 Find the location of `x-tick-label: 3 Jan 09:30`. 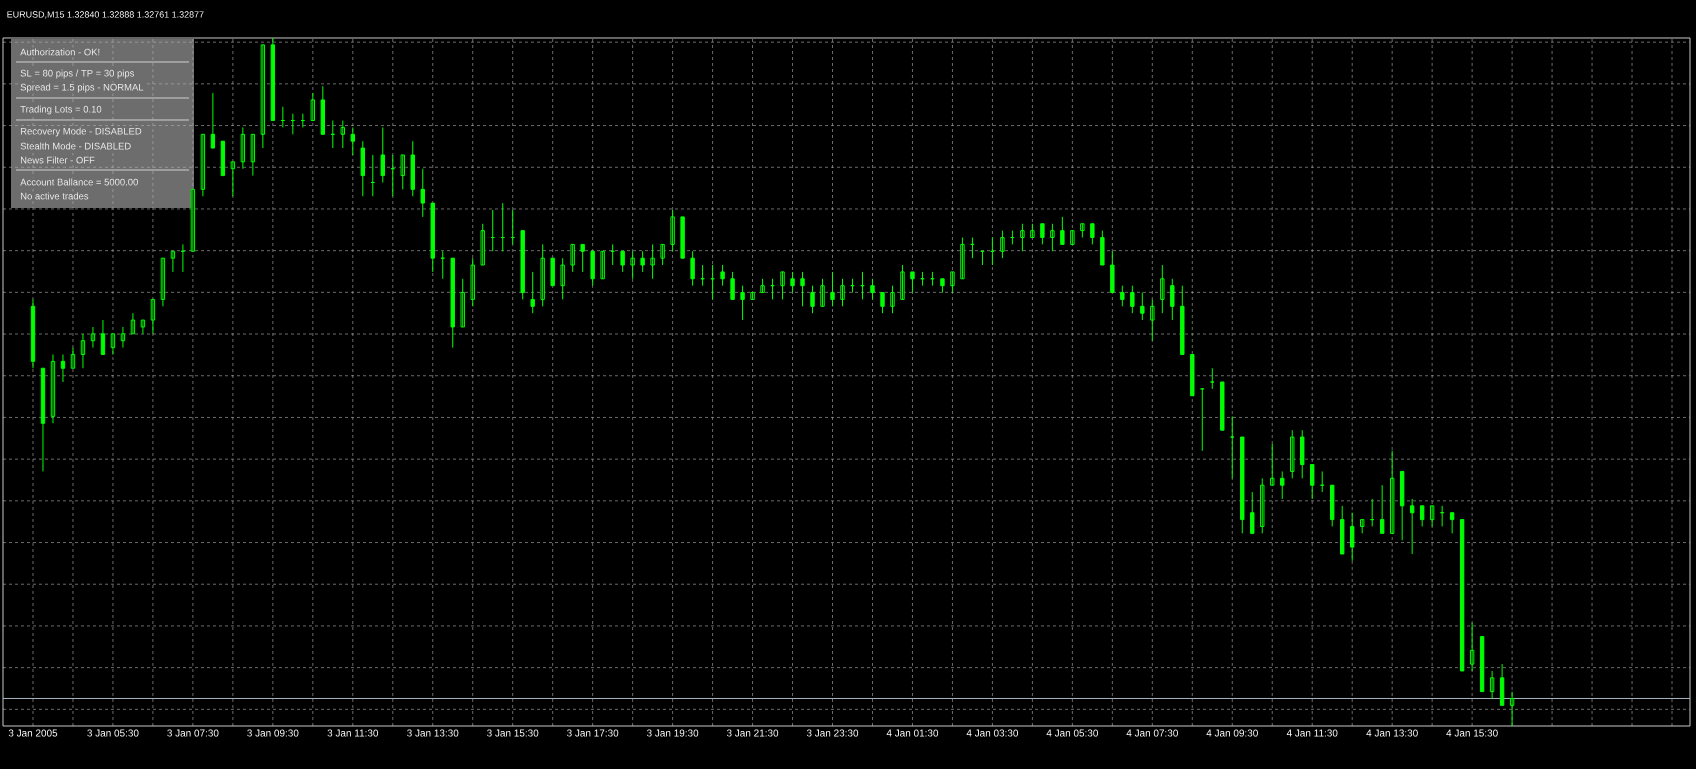

x-tick-label: 3 Jan 09:30 is located at coordinates (273, 733).